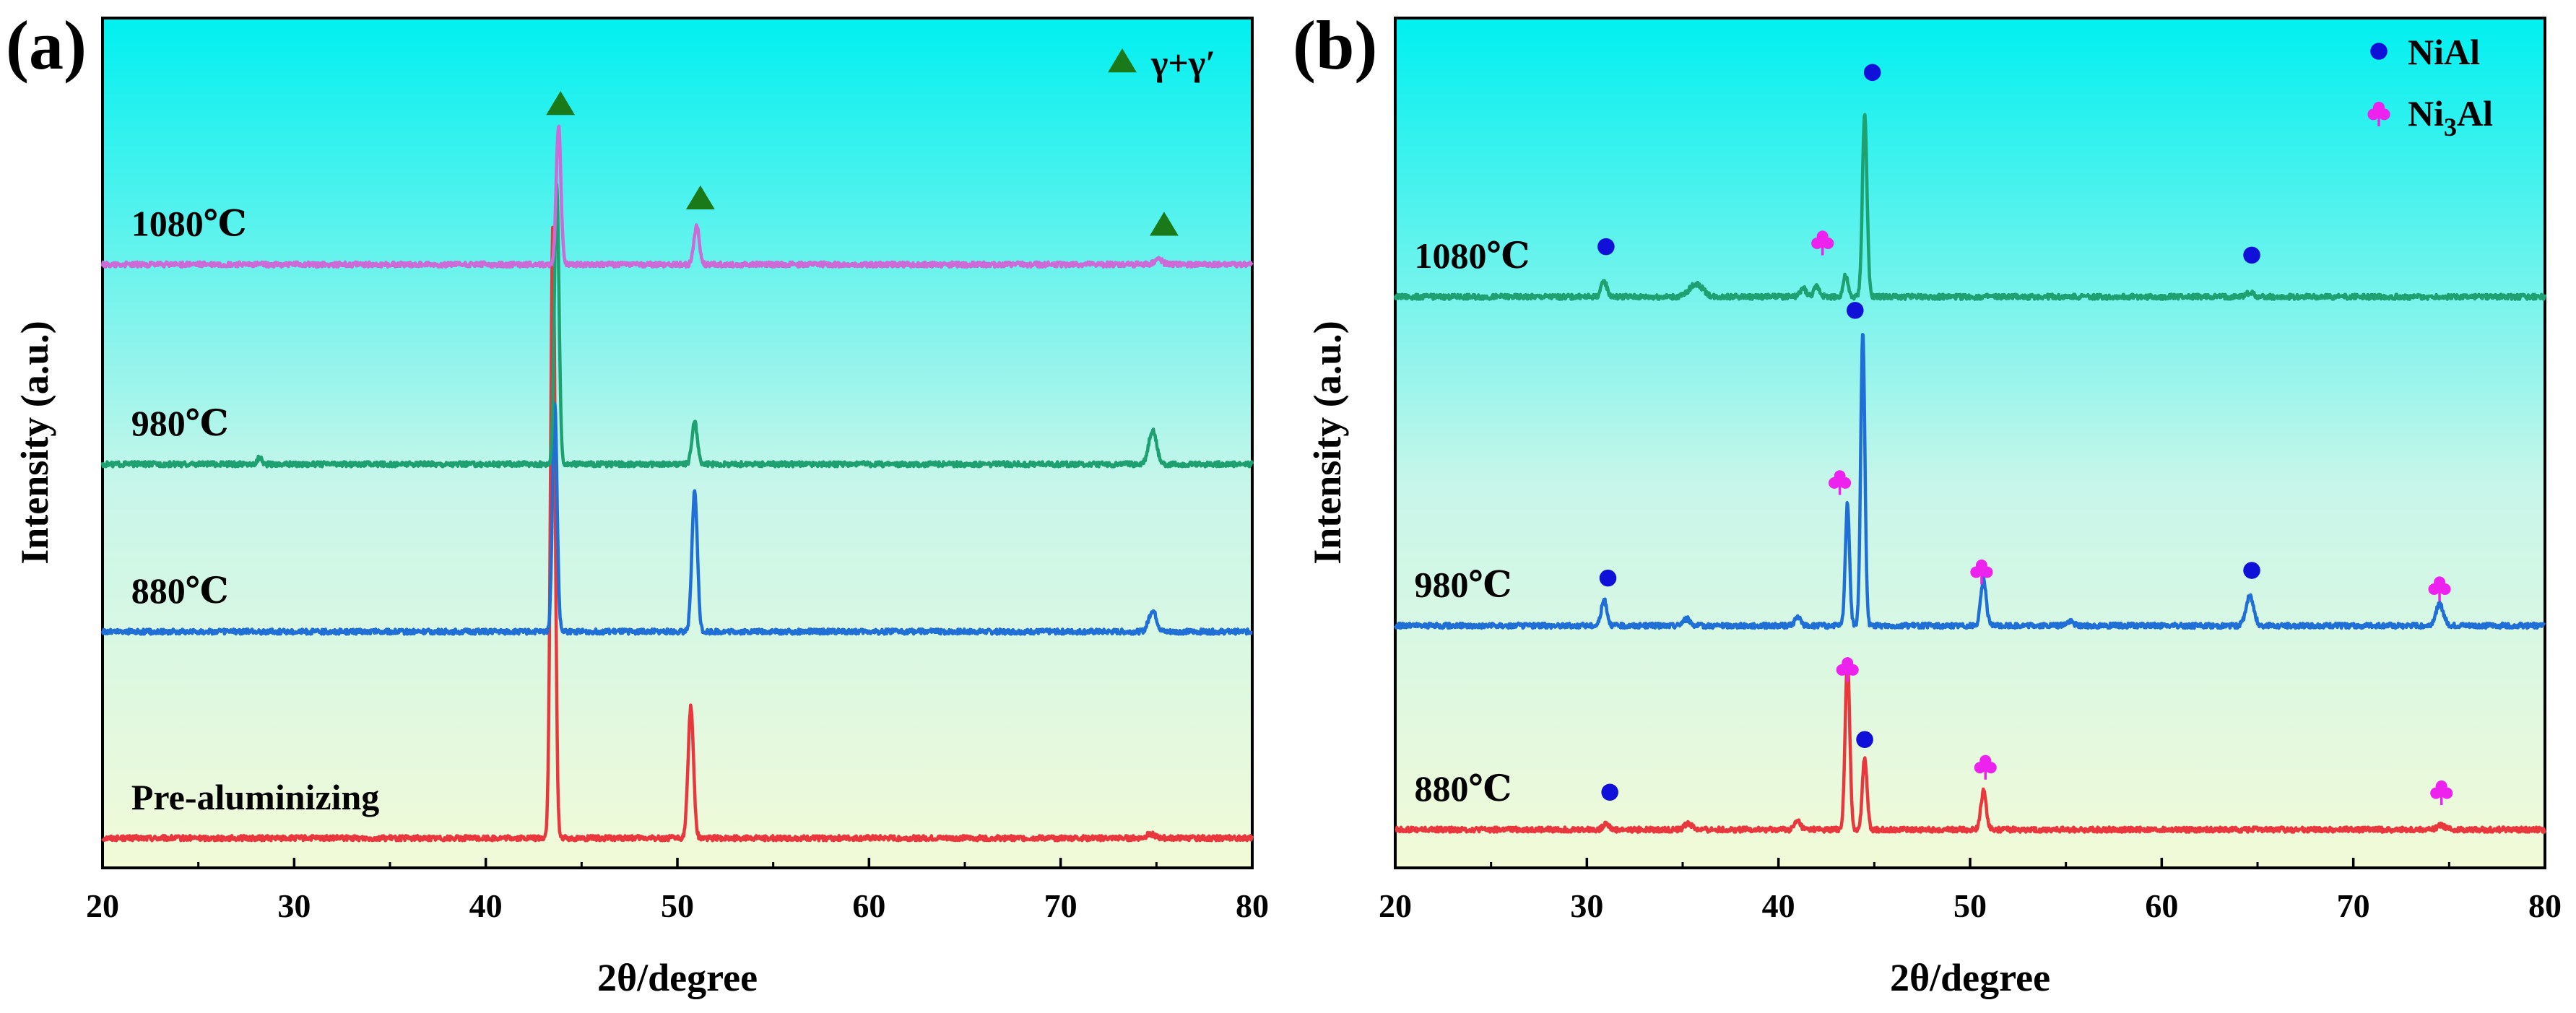 The height and width of the screenshot is (1013, 2576). What do you see at coordinates (1970, 977) in the screenshot?
I see `panel-b-x-axis-title: 2θ/degree` at bounding box center [1970, 977].